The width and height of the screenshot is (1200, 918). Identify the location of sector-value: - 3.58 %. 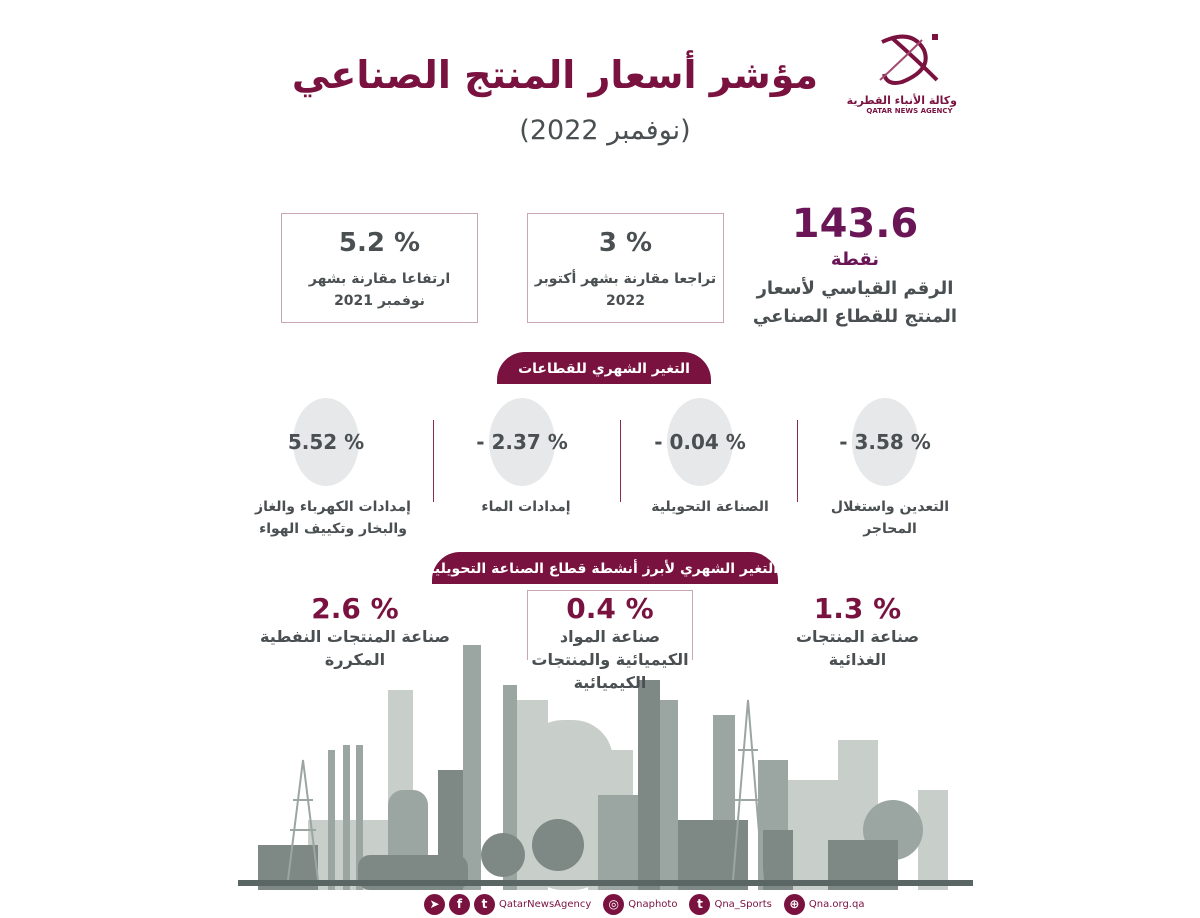
(885, 442).